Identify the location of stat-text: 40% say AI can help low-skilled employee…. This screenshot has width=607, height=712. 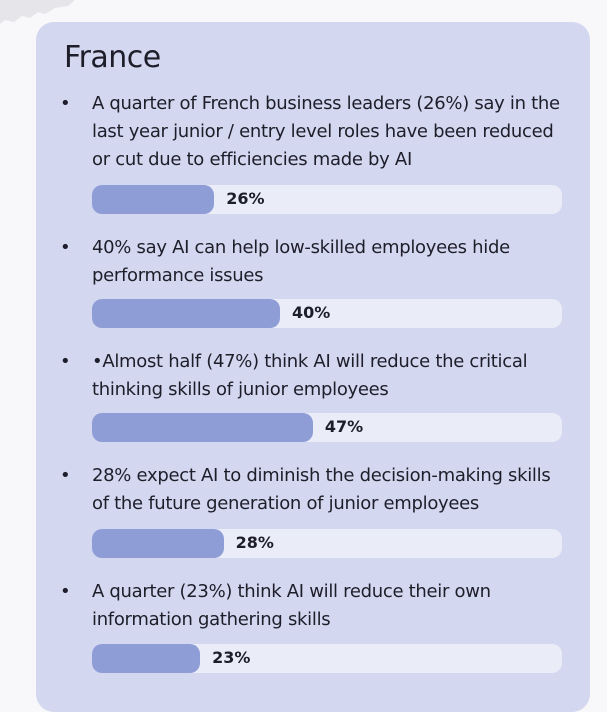
(301, 261).